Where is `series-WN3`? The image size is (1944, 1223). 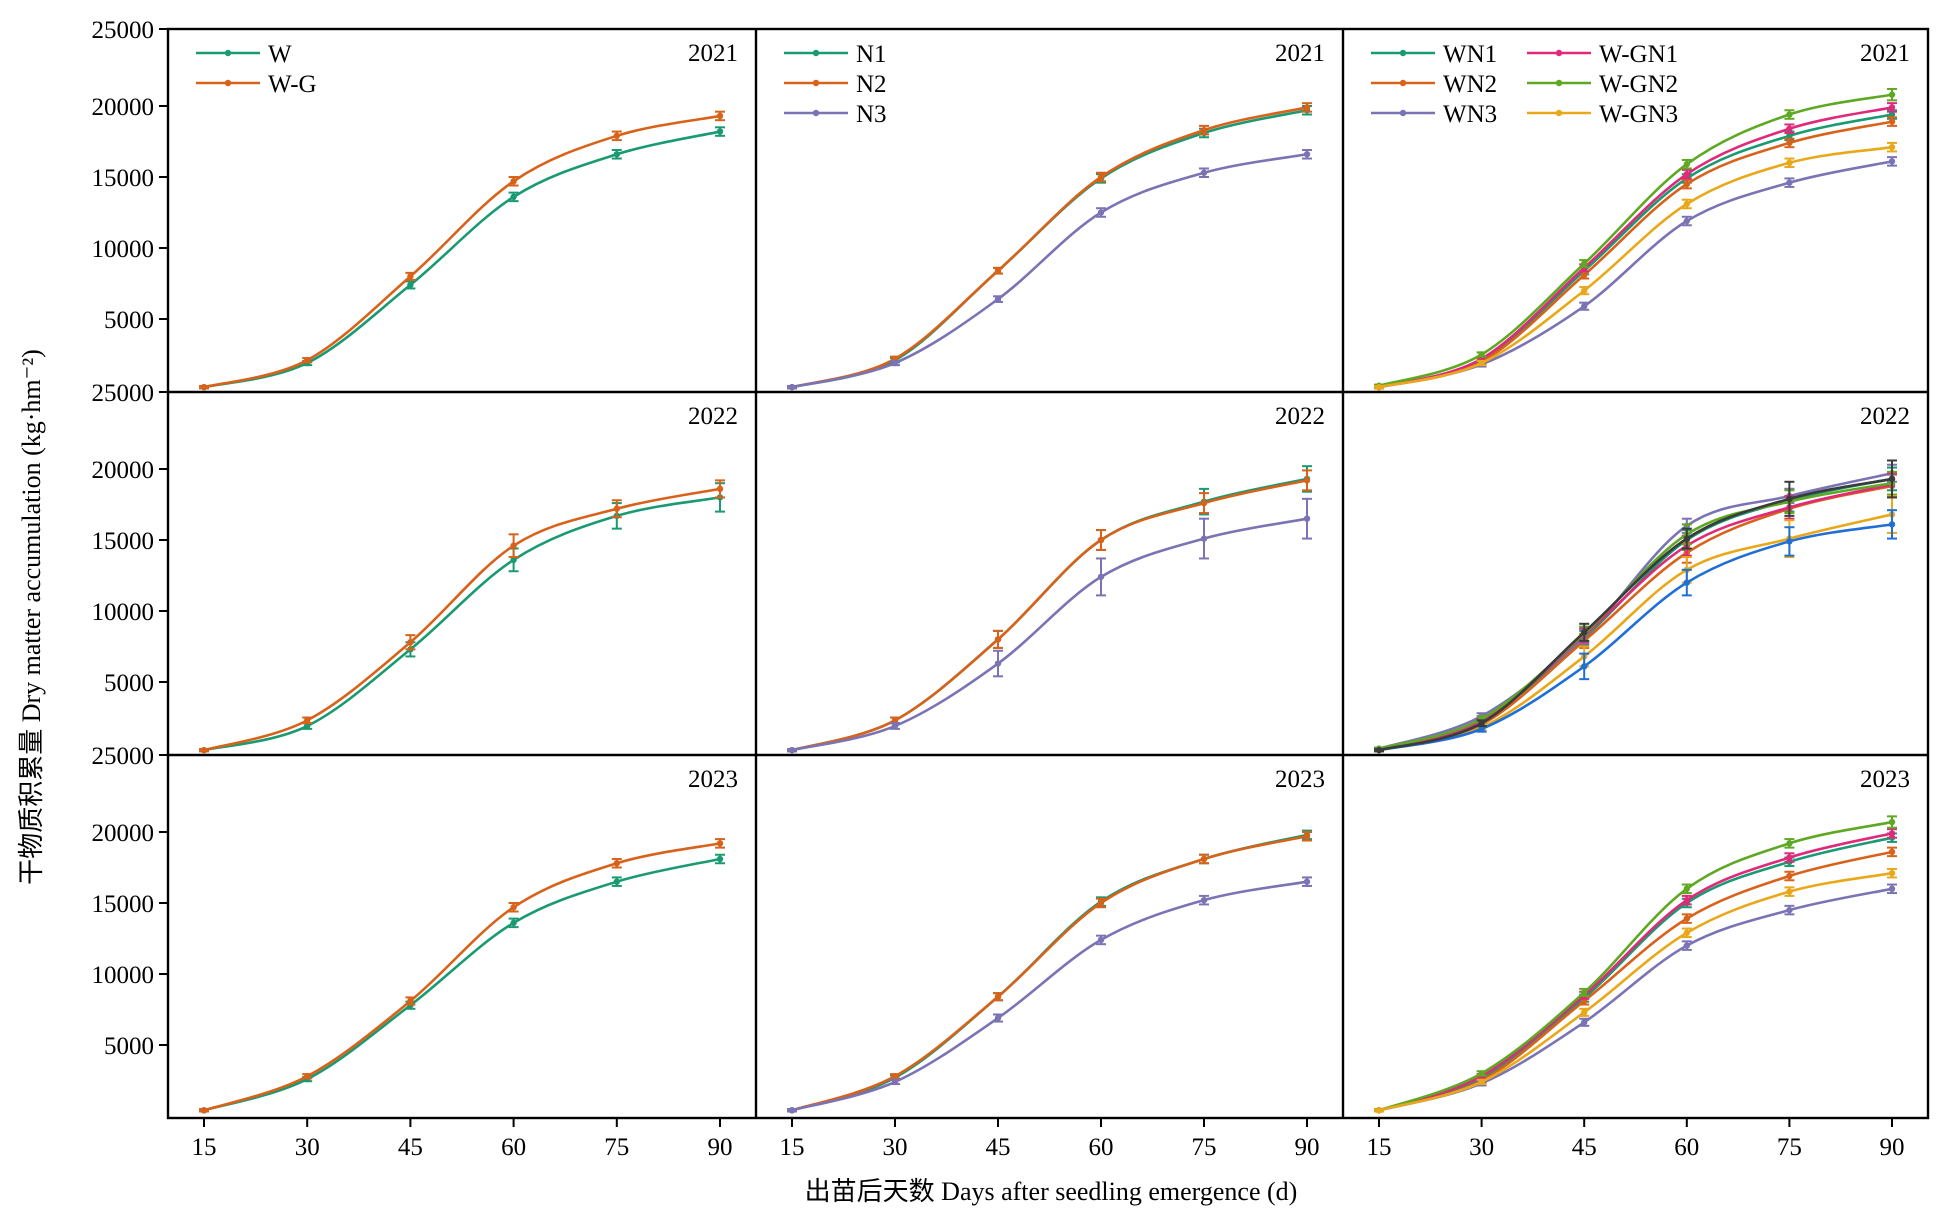
series-WN3 is located at coordinates (1635, 607).